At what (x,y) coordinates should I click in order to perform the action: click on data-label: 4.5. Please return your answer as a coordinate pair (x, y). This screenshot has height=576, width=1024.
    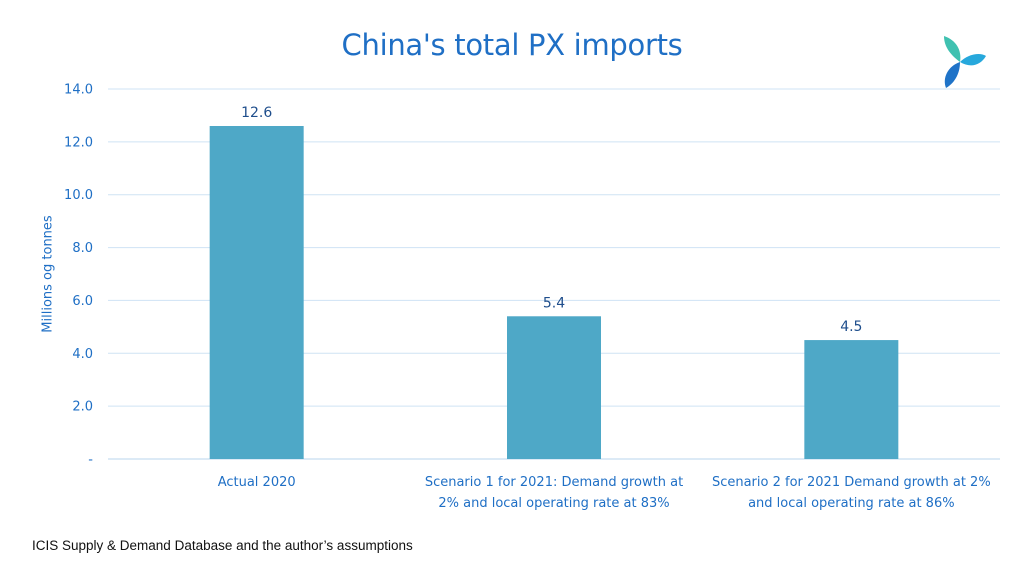
    Looking at the image, I should click on (851, 327).